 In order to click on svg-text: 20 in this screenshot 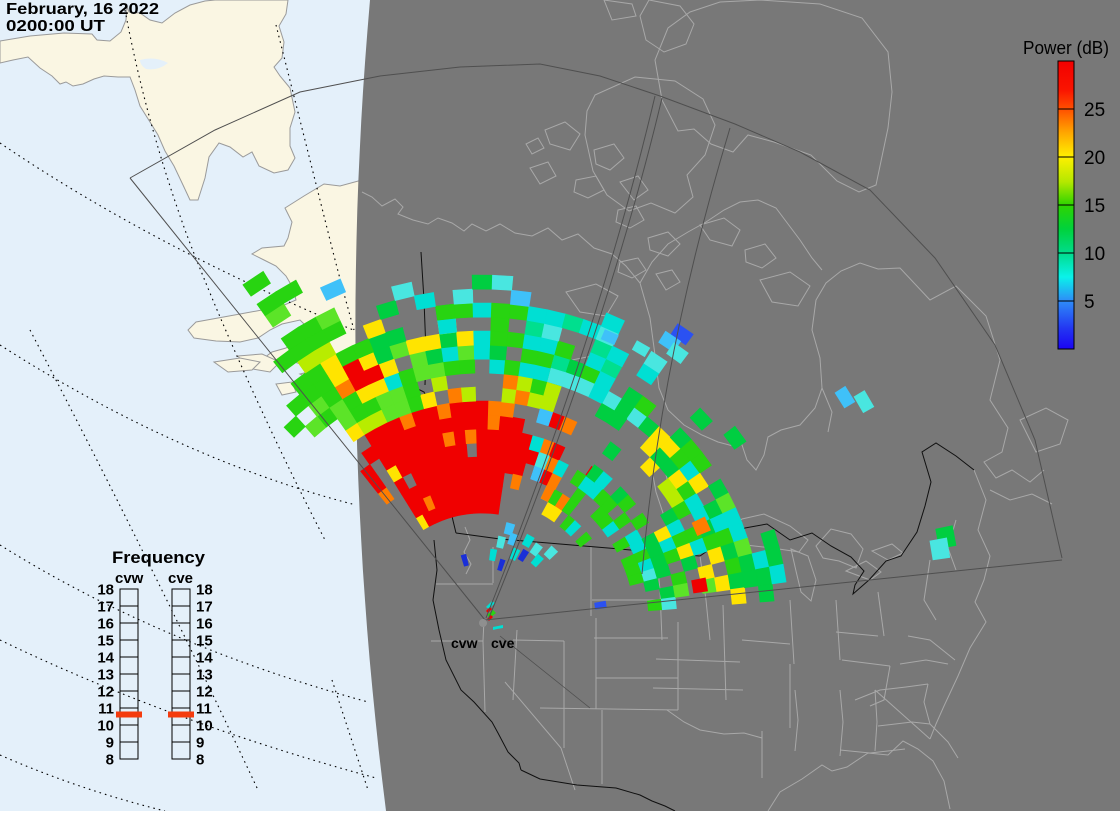, I will do `click(1094, 158)`.